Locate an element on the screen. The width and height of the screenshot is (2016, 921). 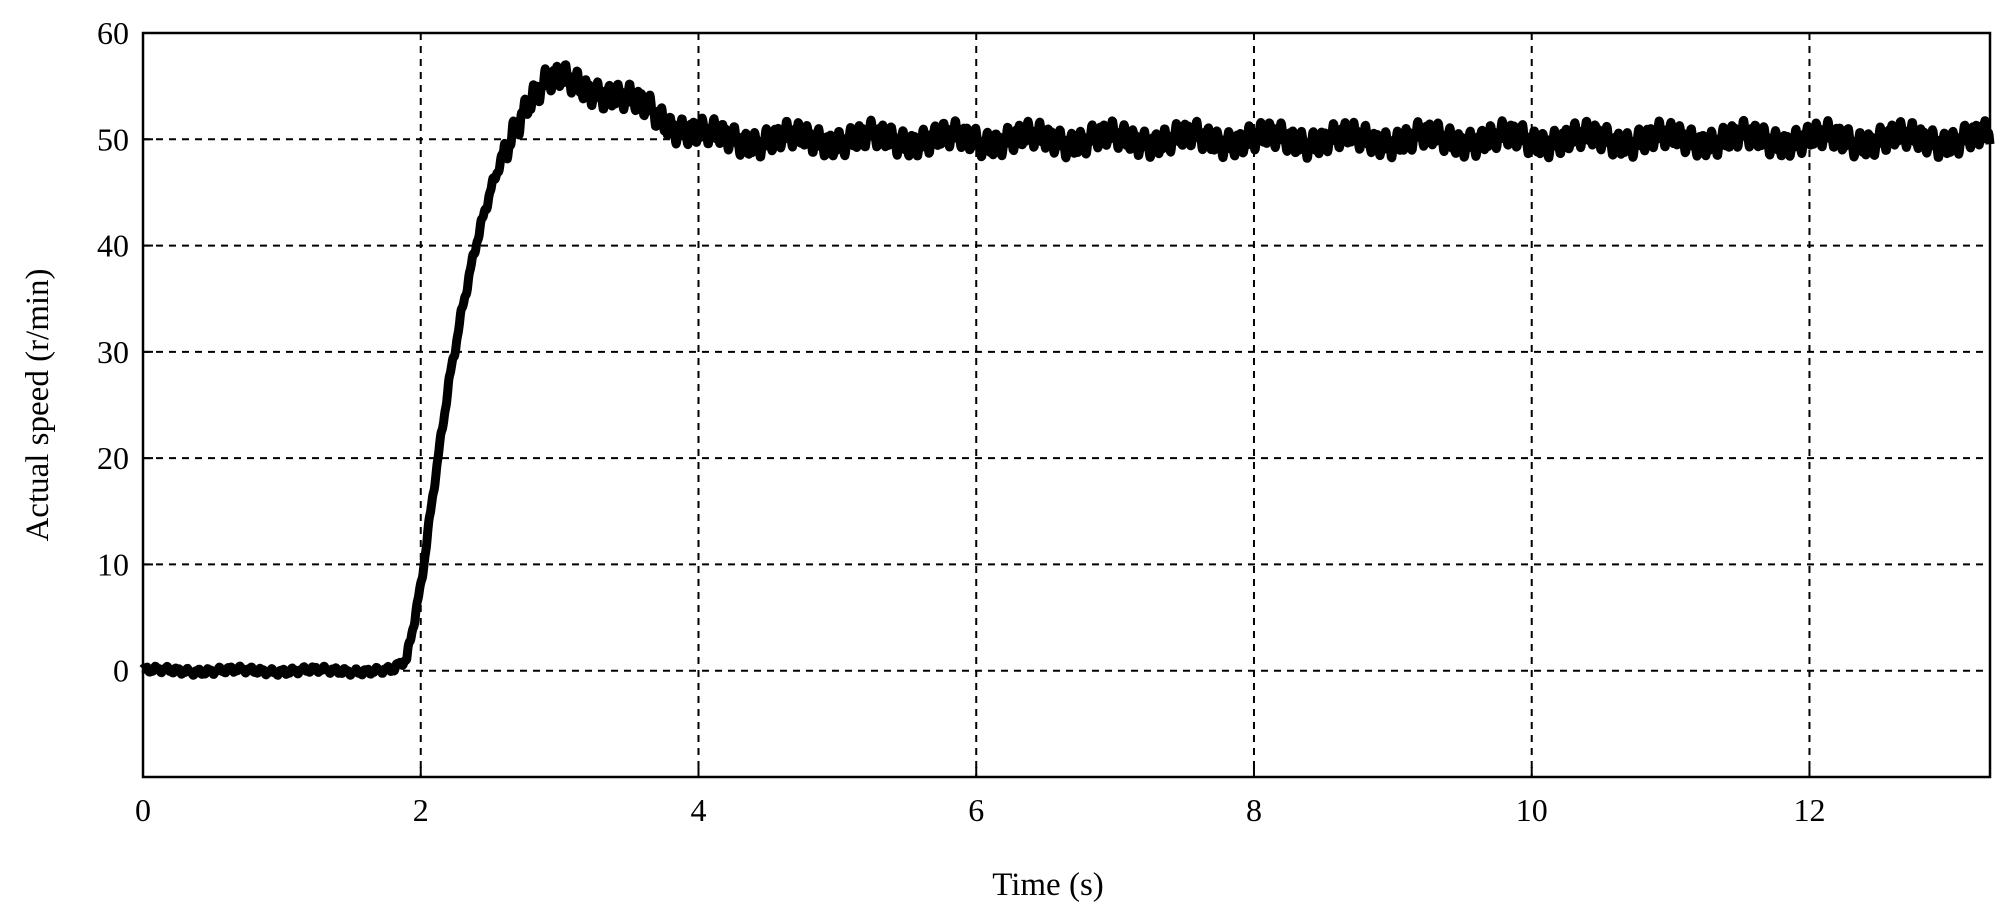
y-tick-label: 50 is located at coordinates (113, 139).